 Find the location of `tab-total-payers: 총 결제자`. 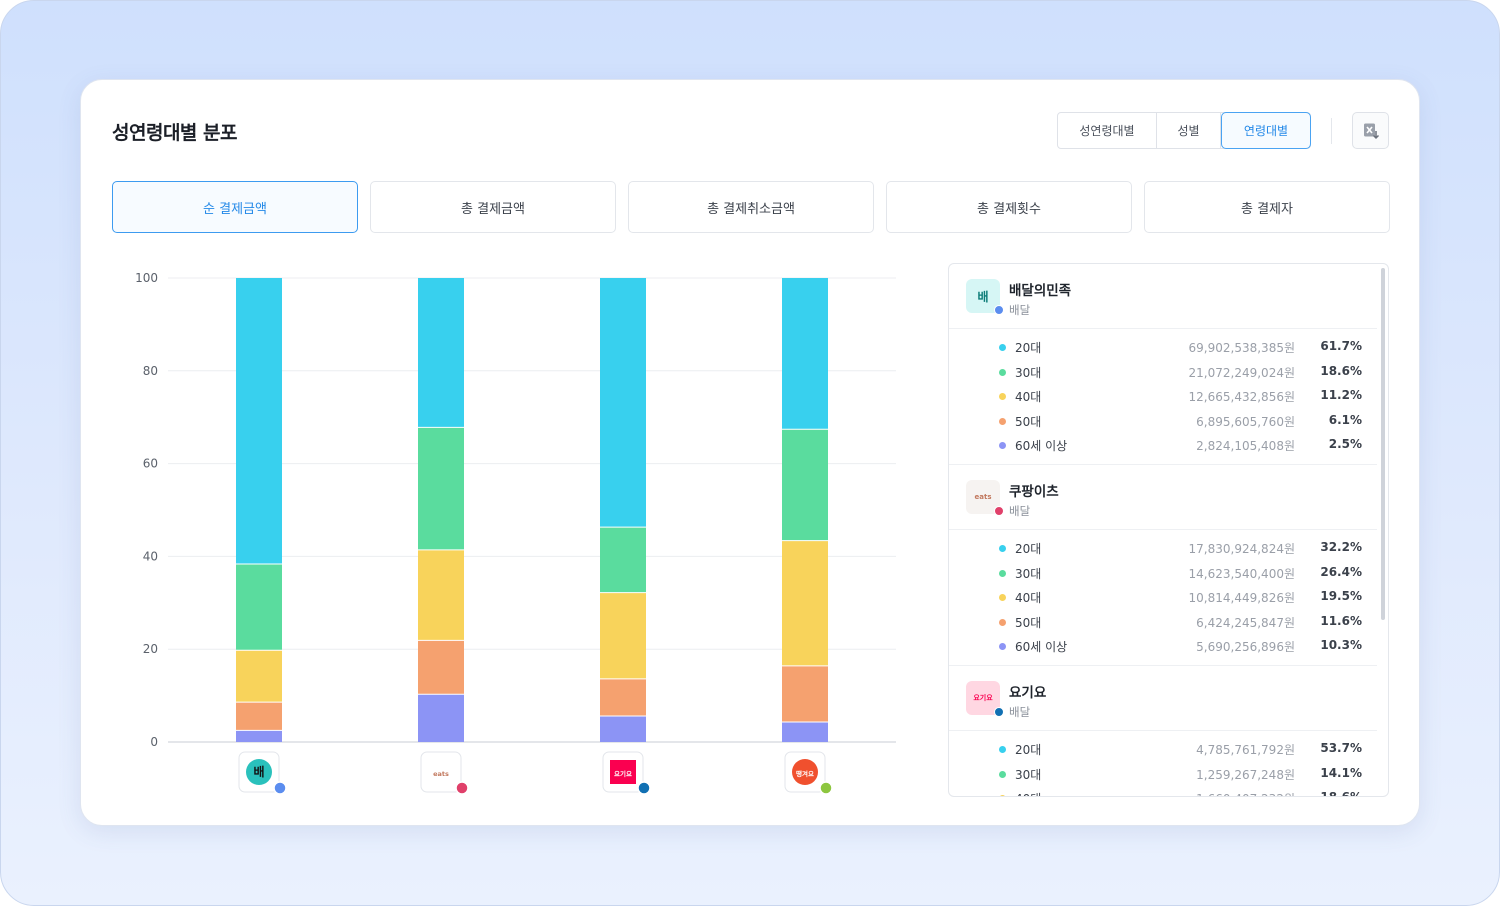

tab-total-payers: 총 결제자 is located at coordinates (1267, 207).